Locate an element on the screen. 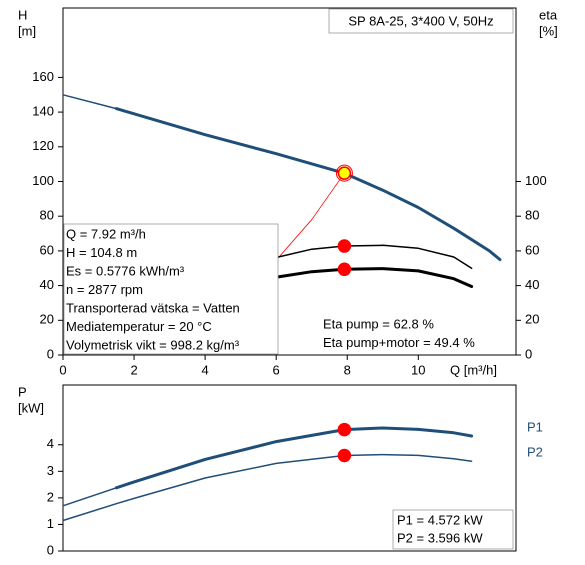 The height and width of the screenshot is (565, 585). x-tick-label: 2 is located at coordinates (133, 369).